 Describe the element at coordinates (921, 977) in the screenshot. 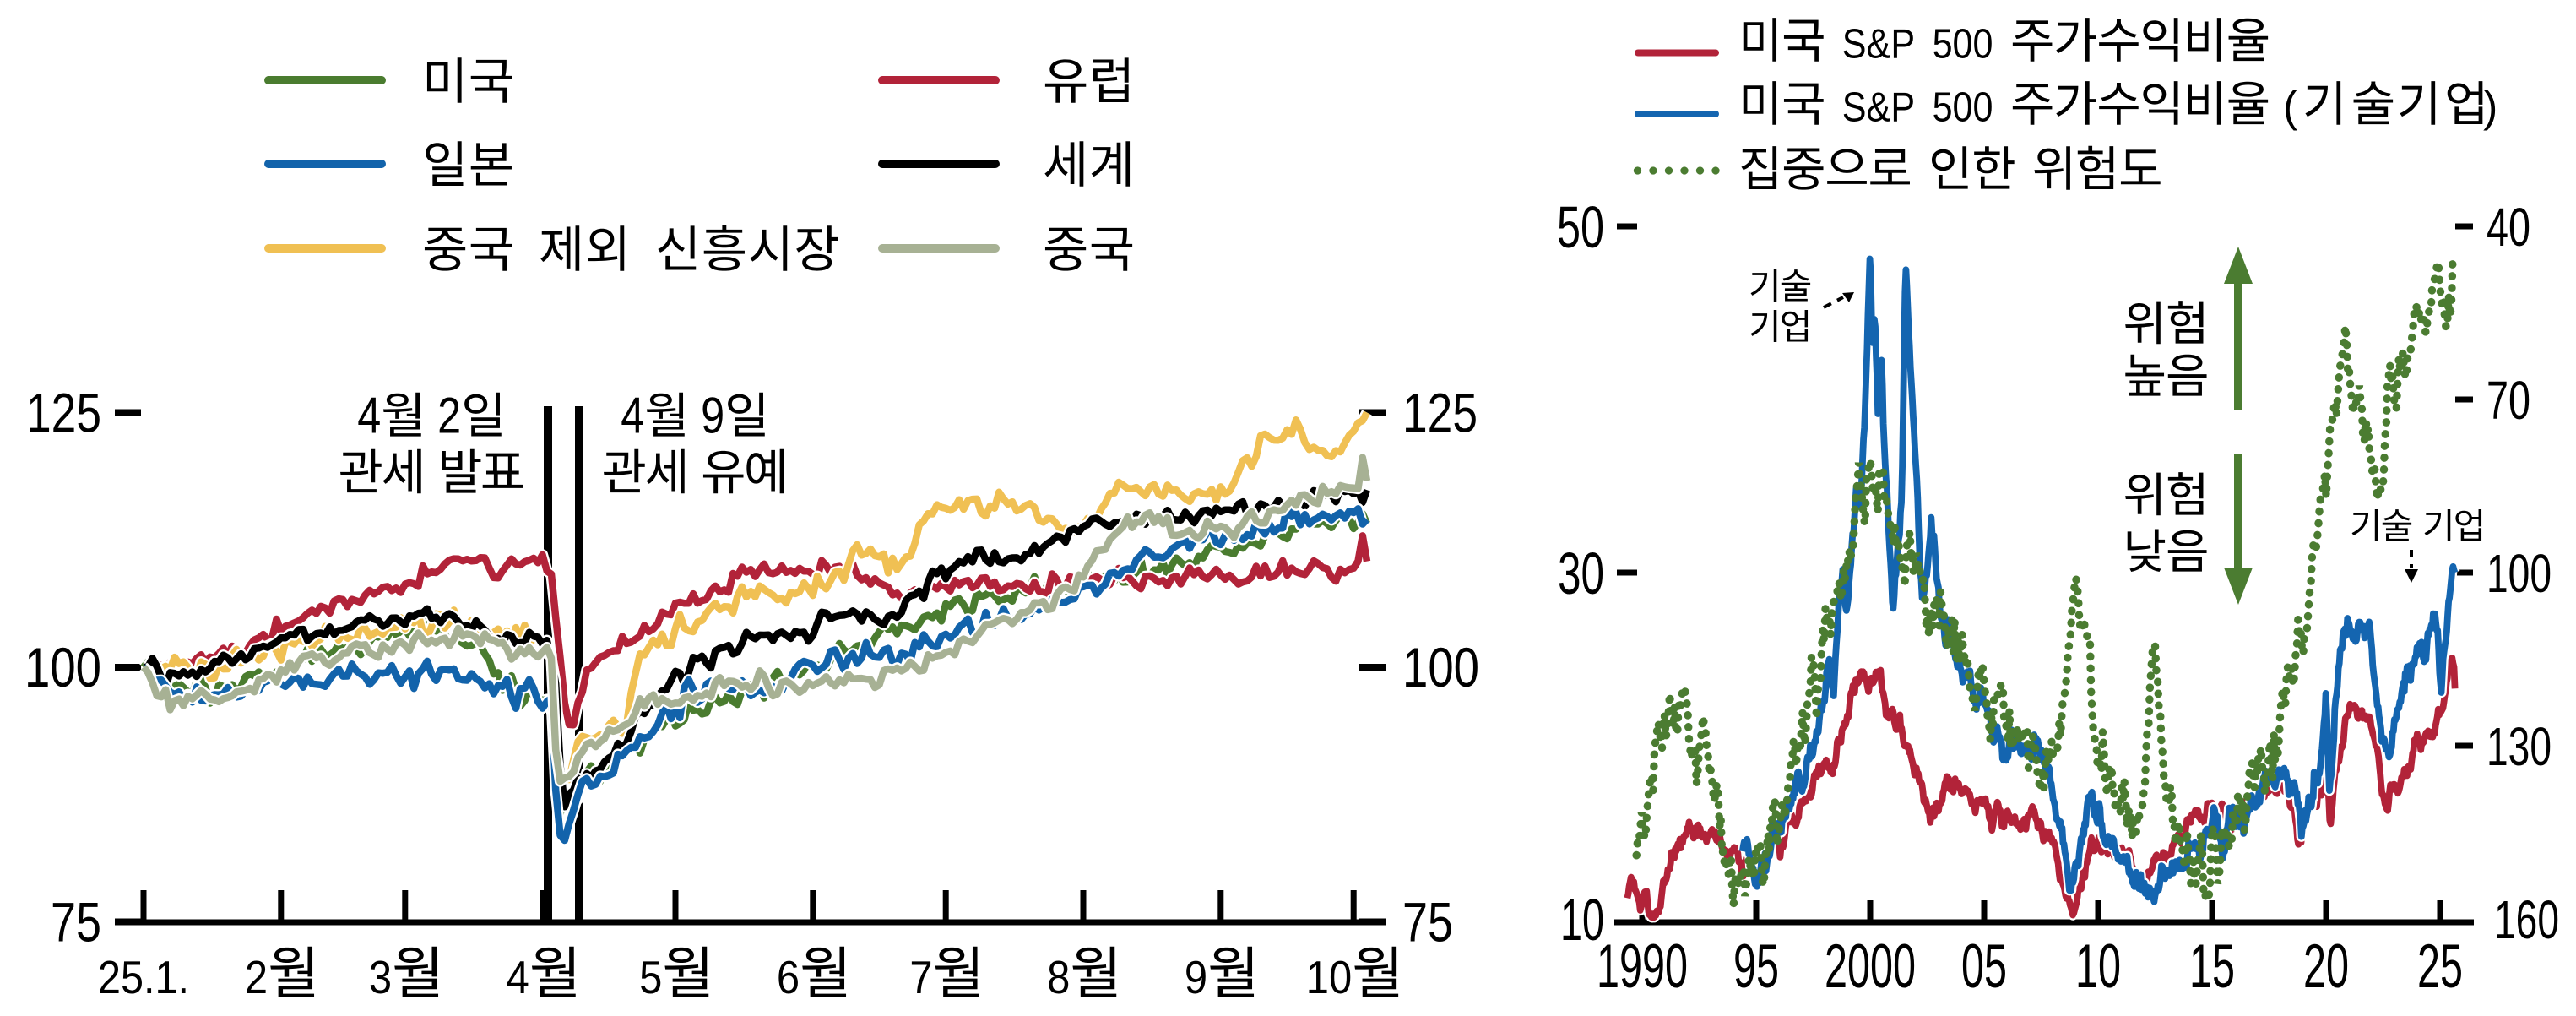

I see `svg-text: 7` at that location.